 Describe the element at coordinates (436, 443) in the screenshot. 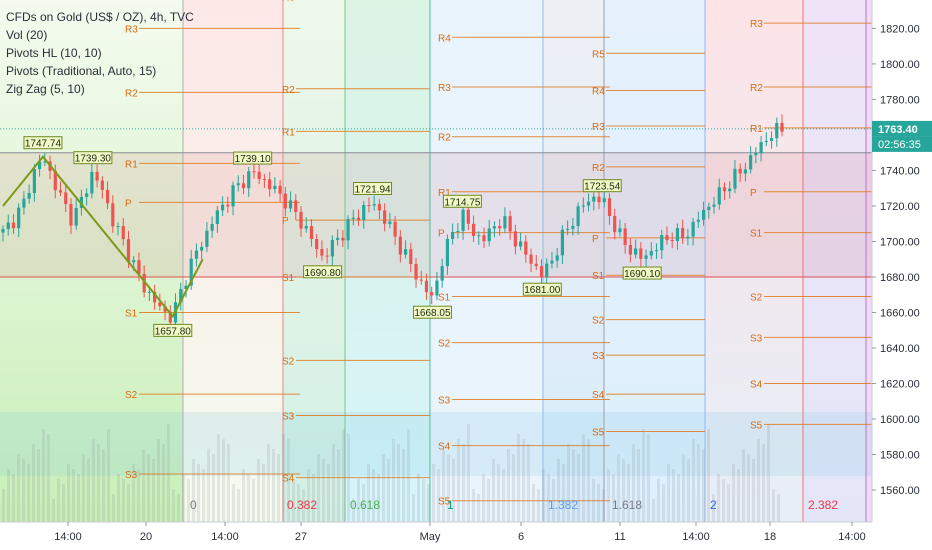

I see `support-zone` at that location.